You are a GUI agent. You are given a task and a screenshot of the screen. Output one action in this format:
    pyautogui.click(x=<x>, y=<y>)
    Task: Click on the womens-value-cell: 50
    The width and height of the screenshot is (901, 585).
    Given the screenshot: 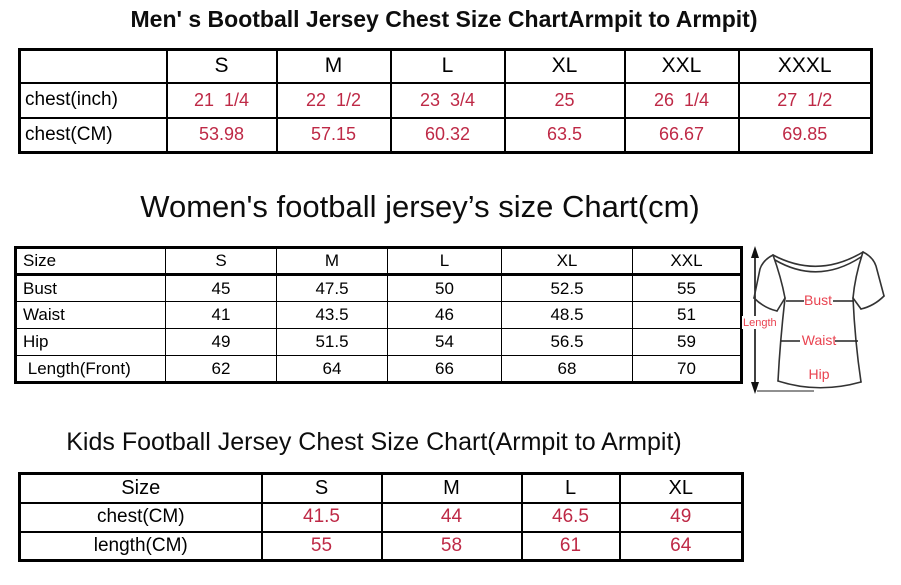 What is the action you would take?
    pyautogui.click(x=444, y=288)
    